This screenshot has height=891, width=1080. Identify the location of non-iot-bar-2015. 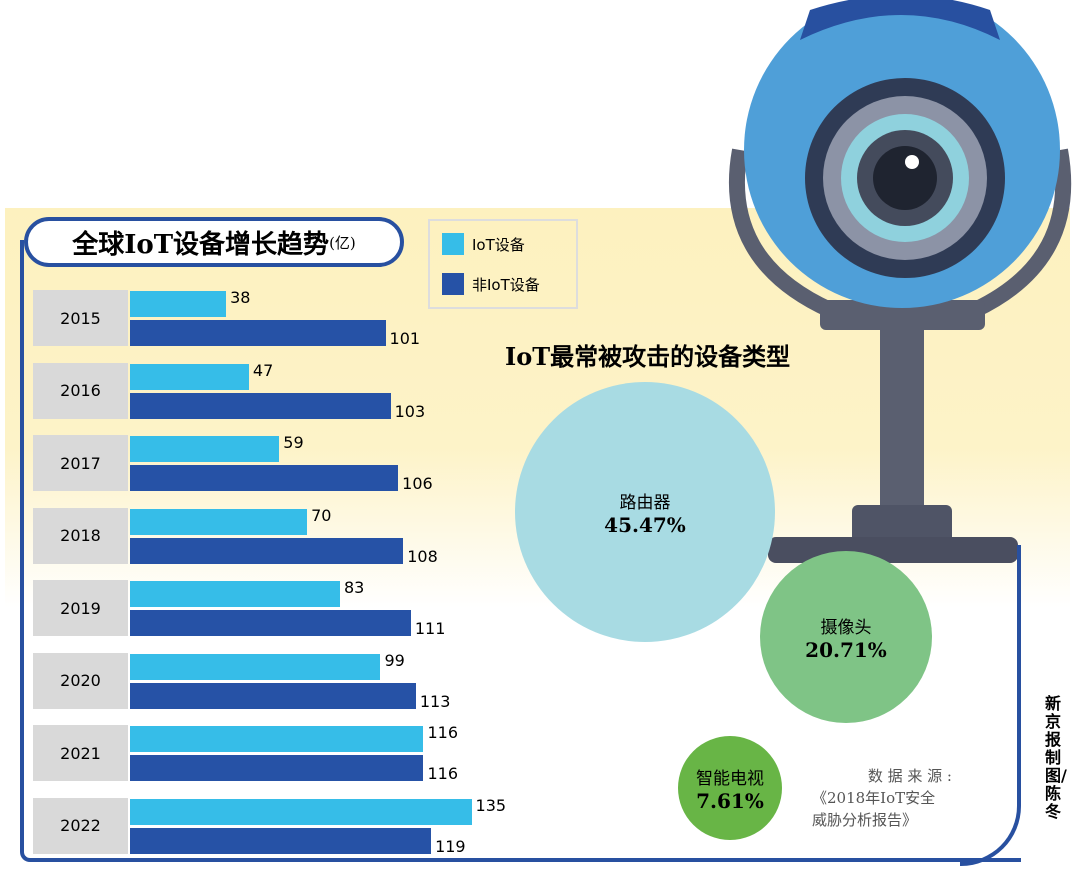
(258, 333).